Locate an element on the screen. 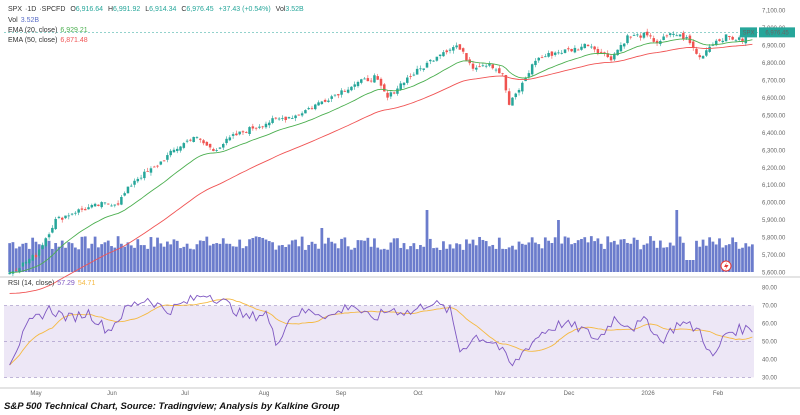  change-value: +37.43 (+0.54%) is located at coordinates (244, 9).